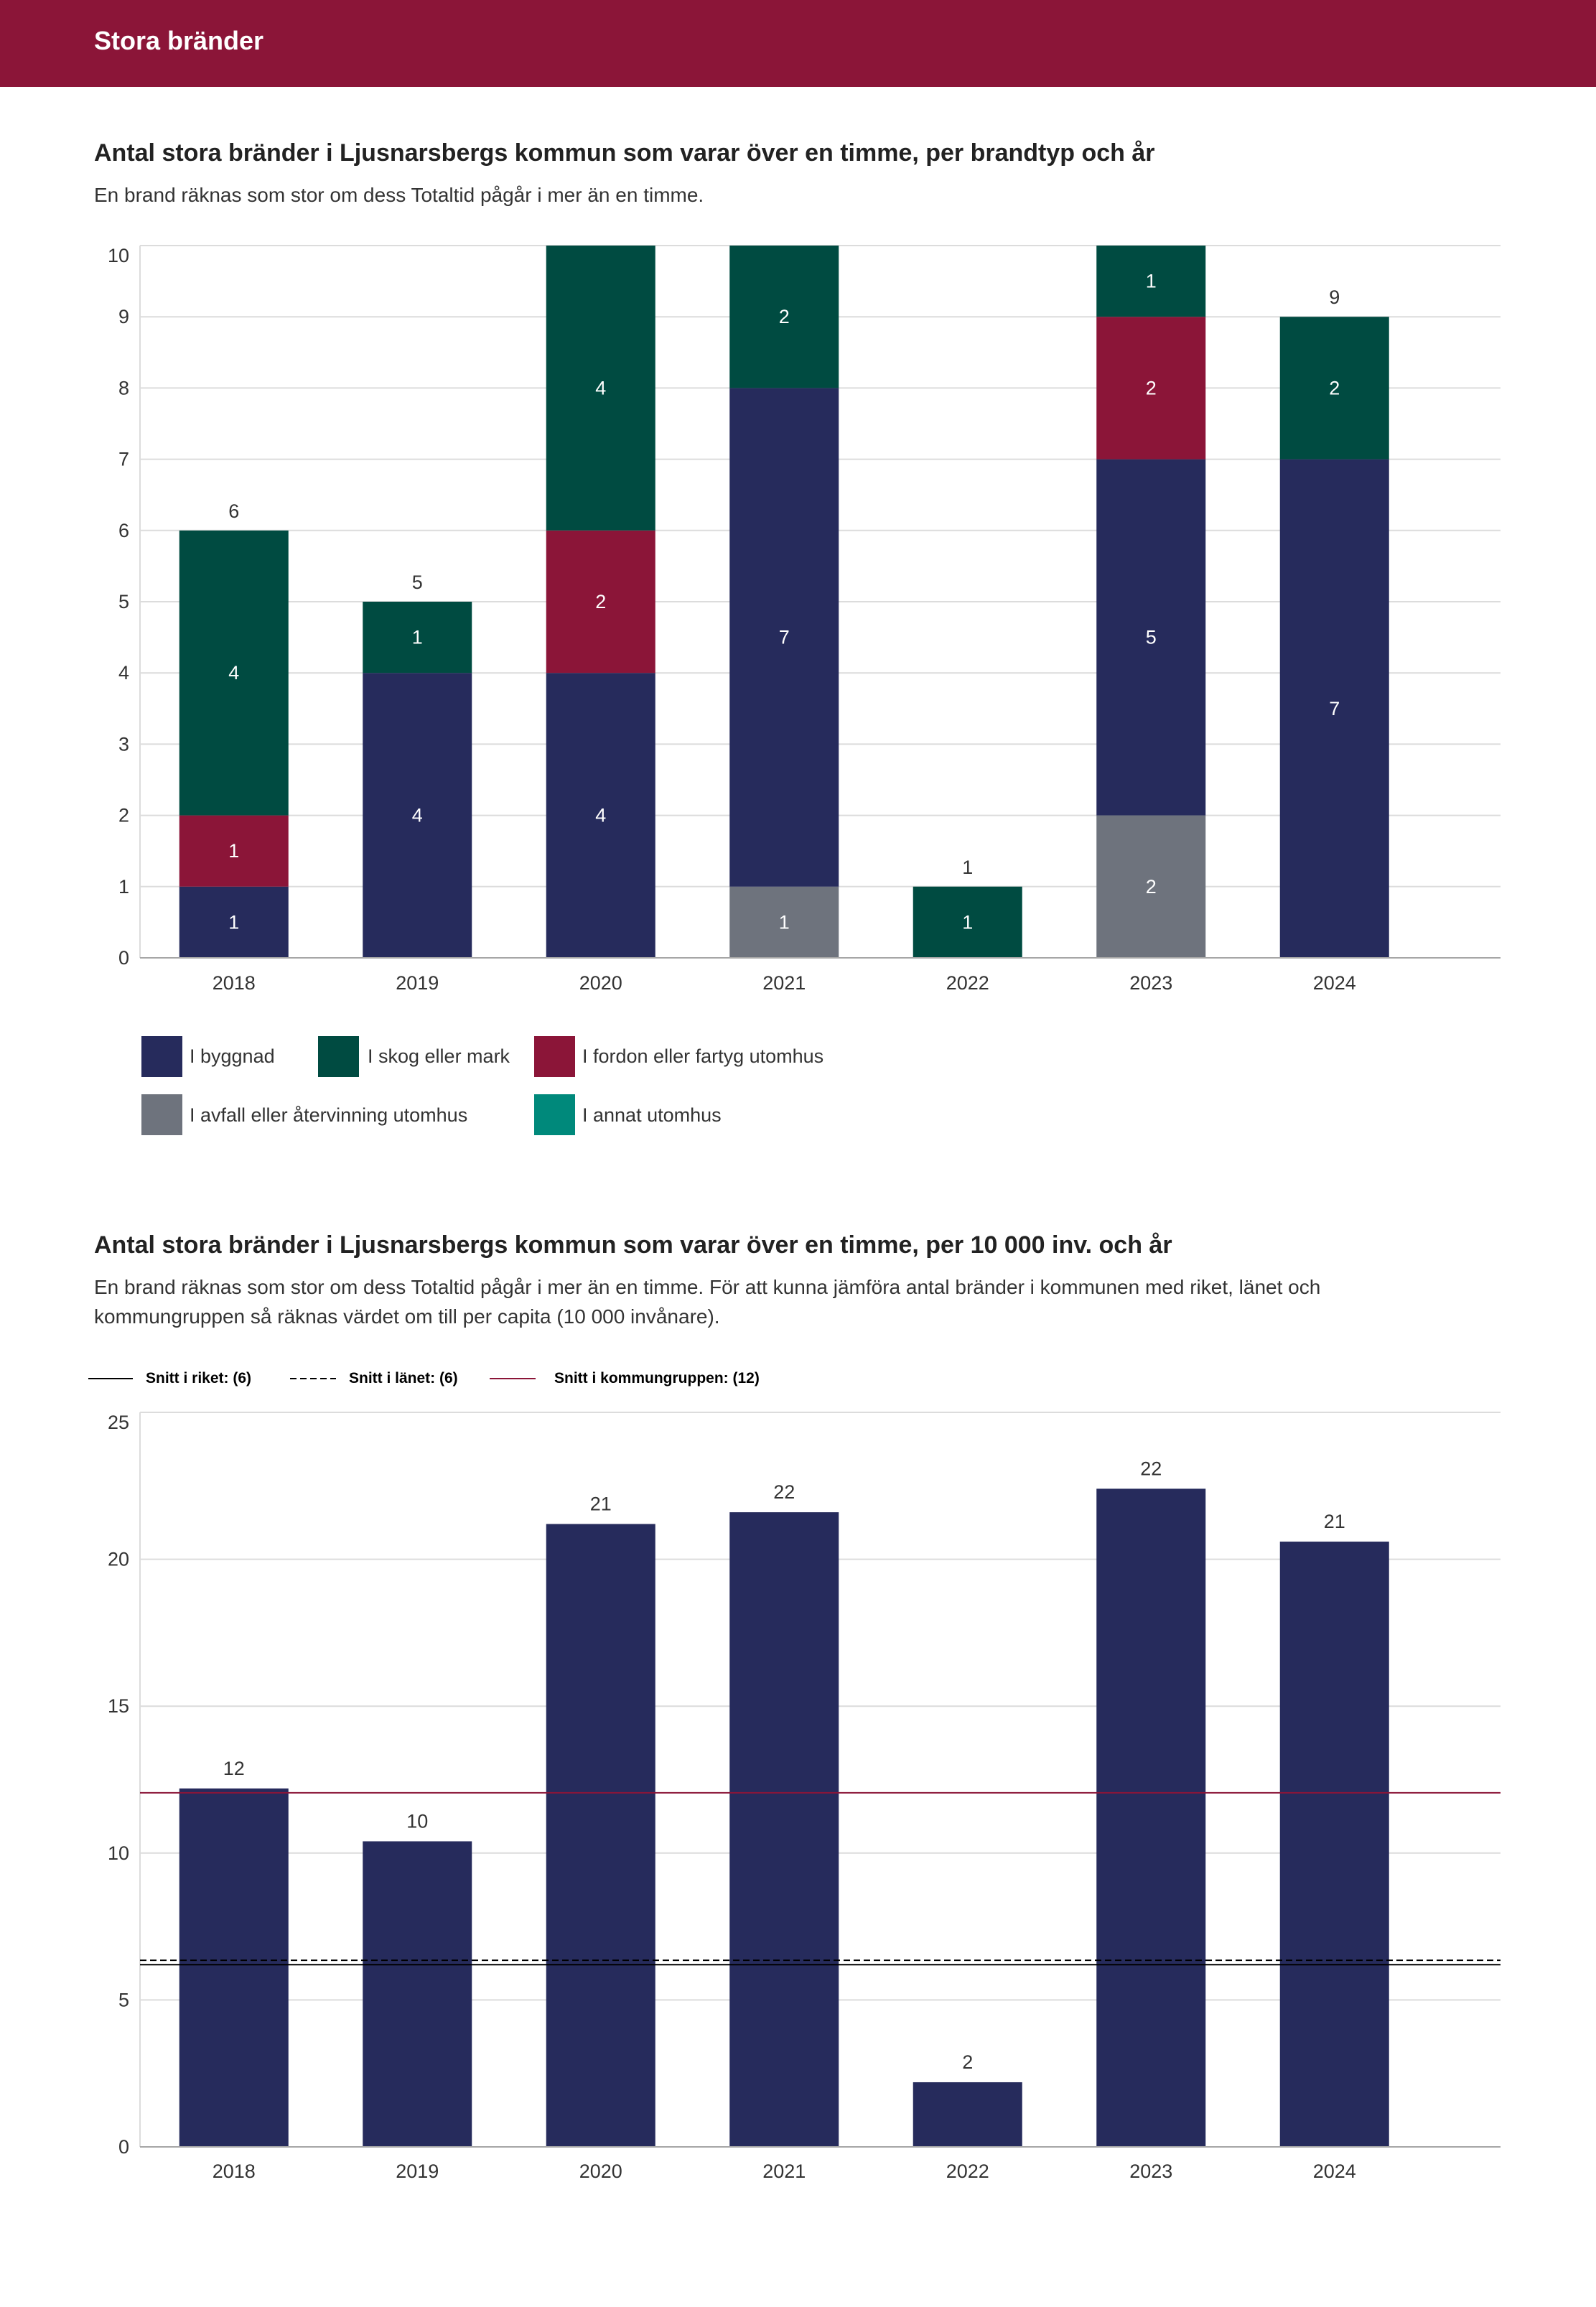 The image size is (1596, 2307). What do you see at coordinates (554, 1114) in the screenshot?
I see `legend-swatch-i-annat-utomhus` at bounding box center [554, 1114].